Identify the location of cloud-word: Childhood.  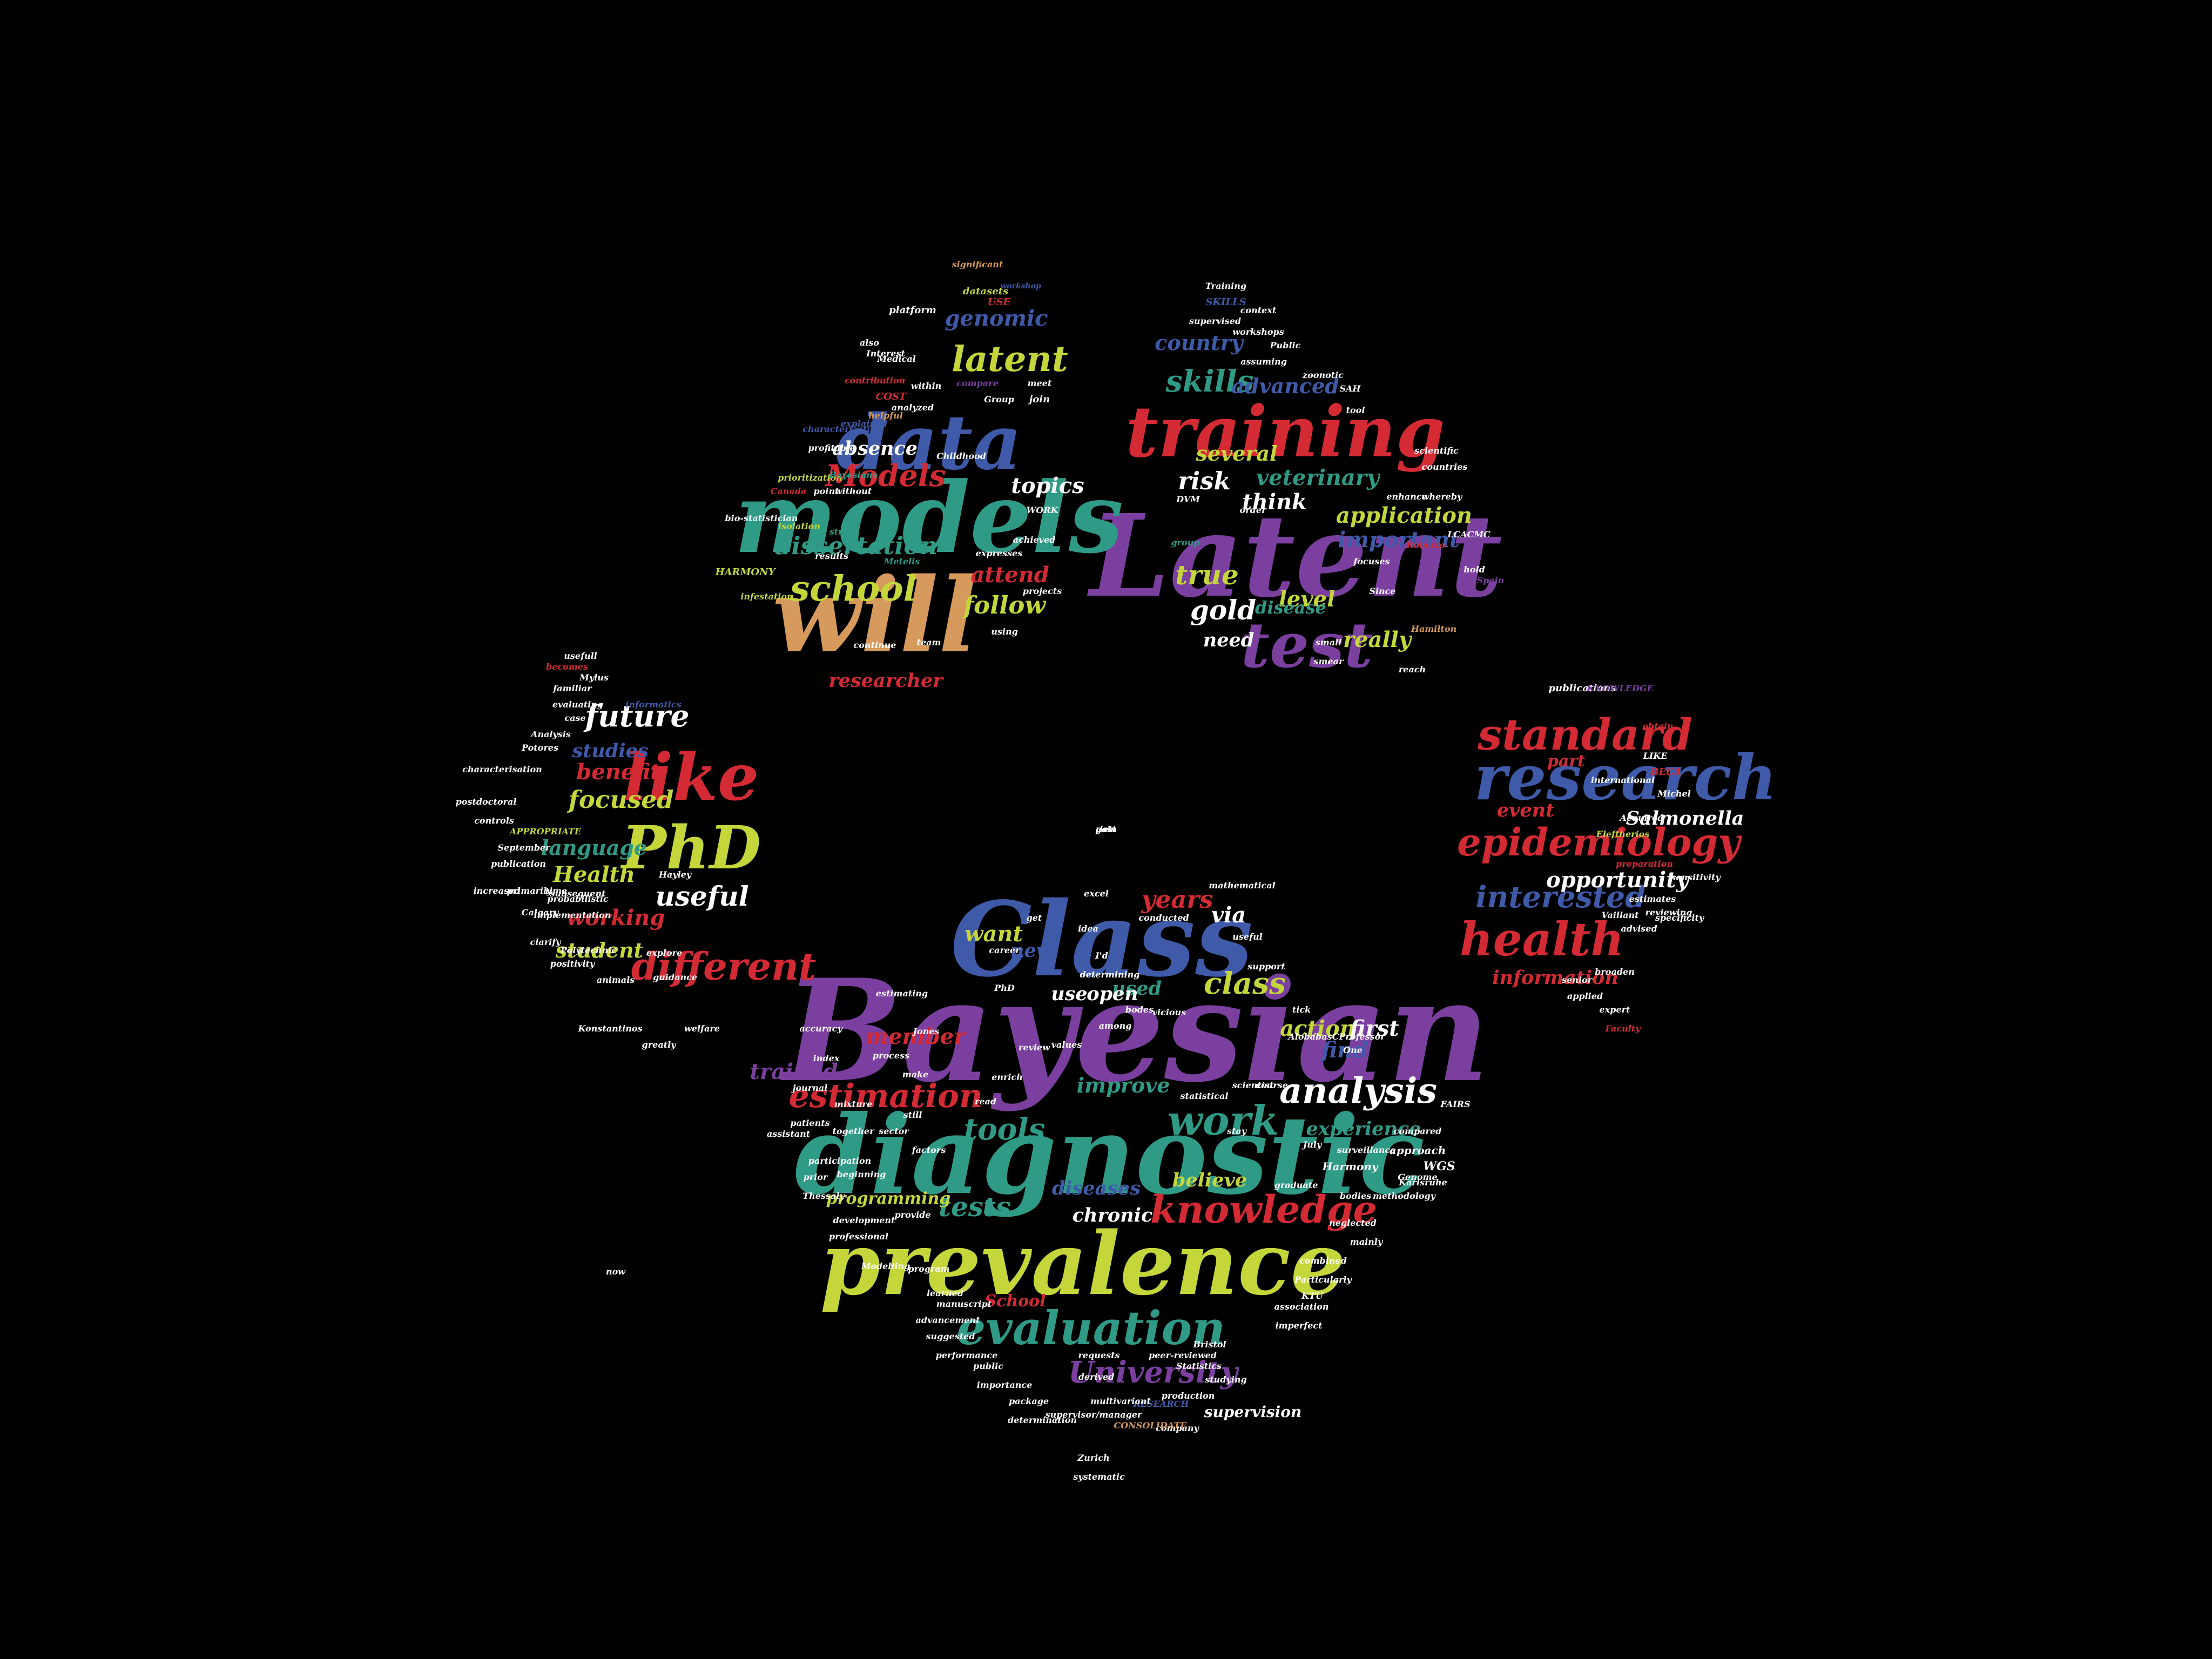
(961, 456).